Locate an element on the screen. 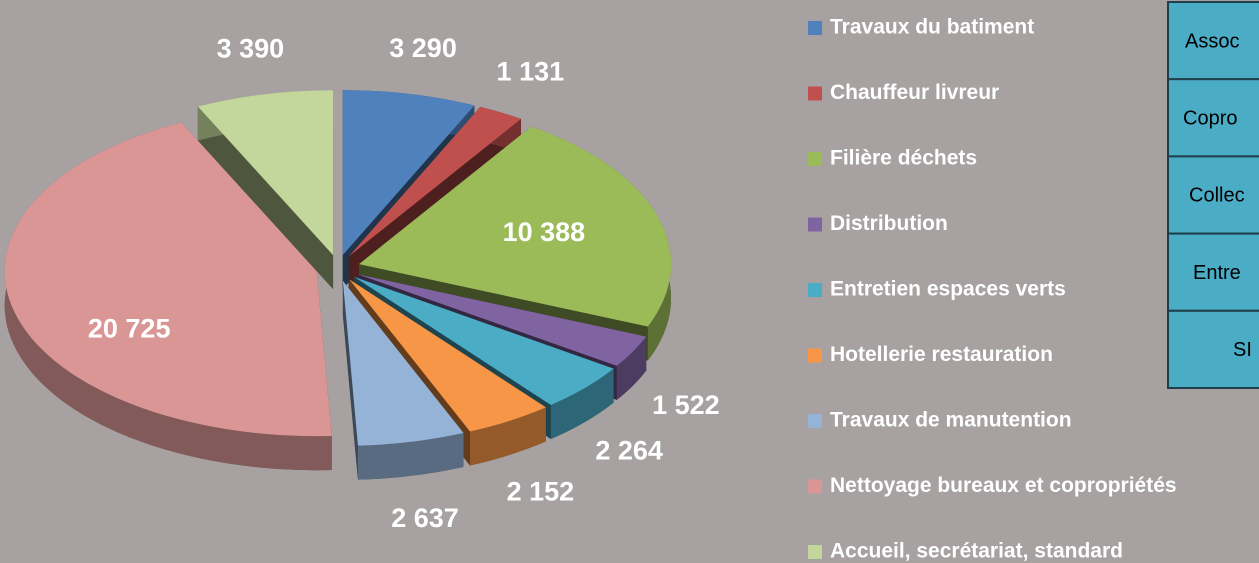  data-label: 3 390 is located at coordinates (251, 49).